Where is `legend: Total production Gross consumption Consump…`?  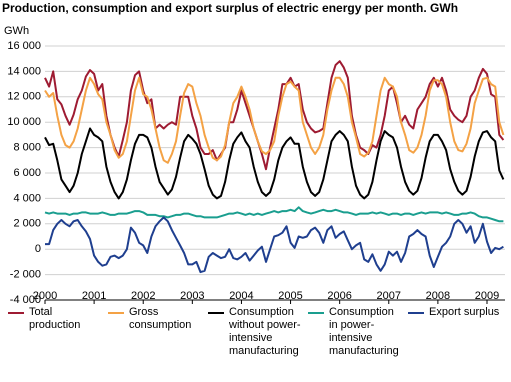
legend: Total production Gross consumption Consump… is located at coordinates (258, 332).